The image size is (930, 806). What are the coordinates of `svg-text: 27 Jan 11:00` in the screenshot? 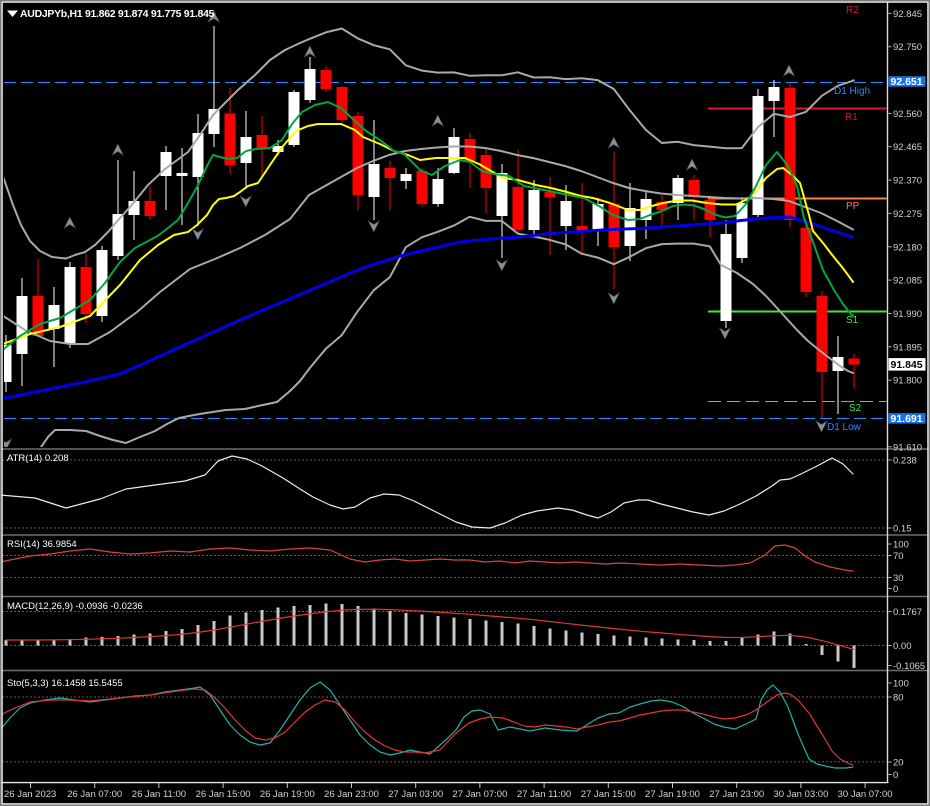 It's located at (544, 794).